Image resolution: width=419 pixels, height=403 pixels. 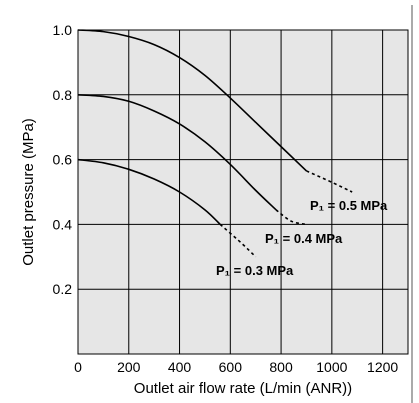 What do you see at coordinates (331, 367) in the screenshot?
I see `x-tick-label: 1000` at bounding box center [331, 367].